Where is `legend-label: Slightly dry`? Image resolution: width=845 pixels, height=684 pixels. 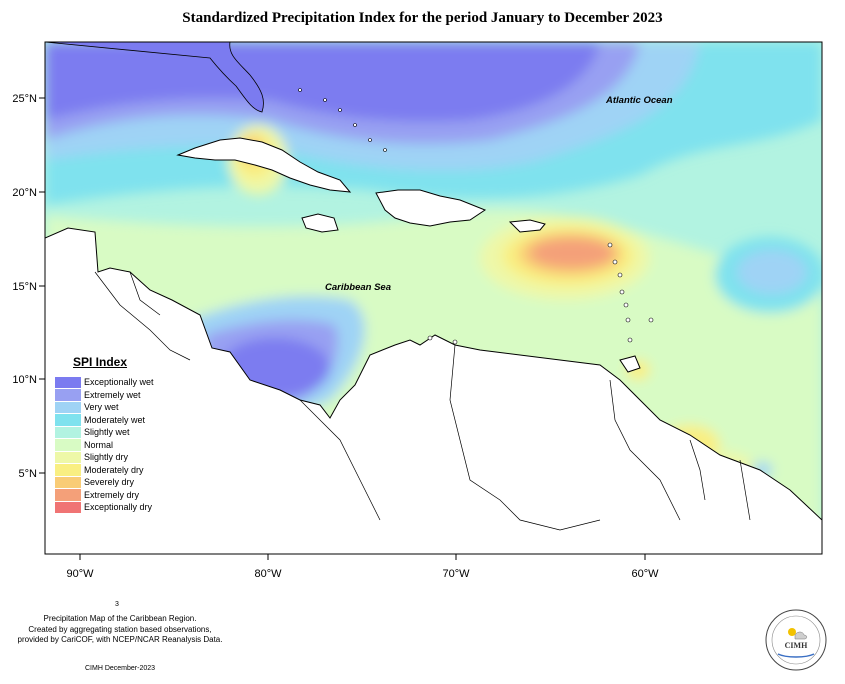
legend-label: Slightly dry is located at coordinates (106, 457).